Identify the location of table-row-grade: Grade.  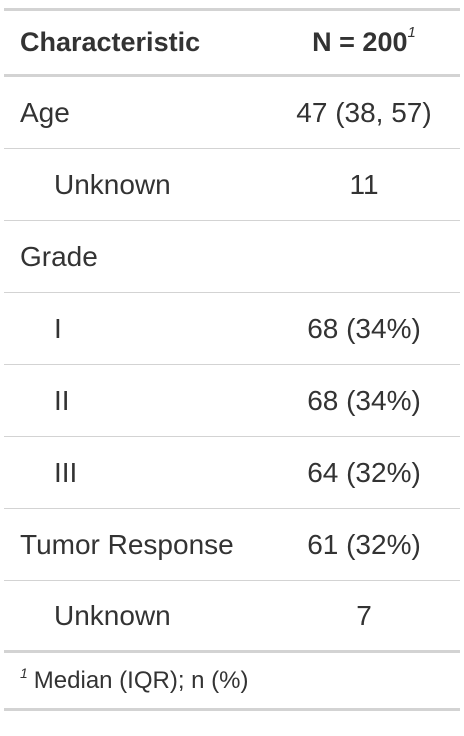
(232, 257).